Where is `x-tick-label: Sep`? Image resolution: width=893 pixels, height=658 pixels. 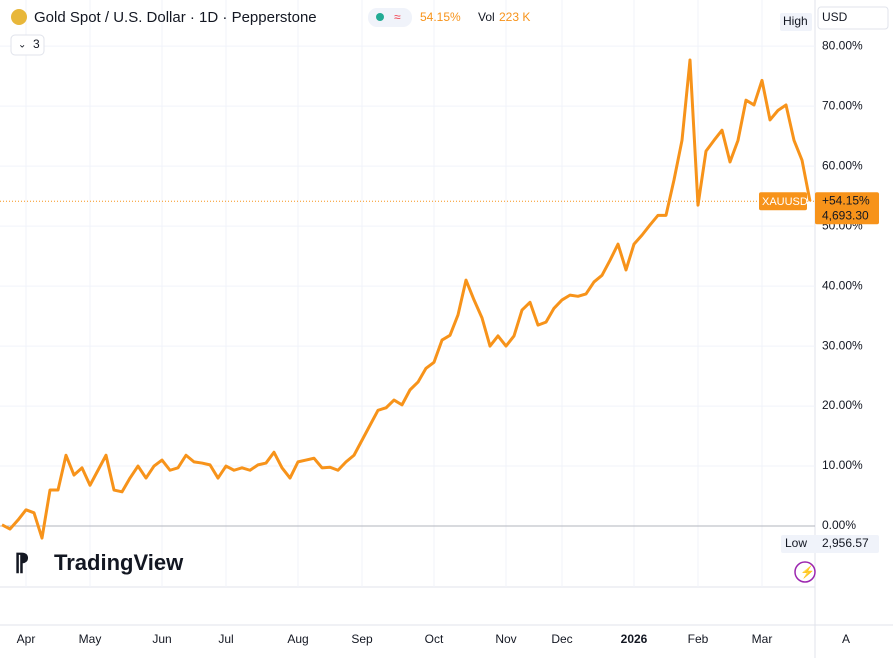
x-tick-label: Sep is located at coordinates (362, 639).